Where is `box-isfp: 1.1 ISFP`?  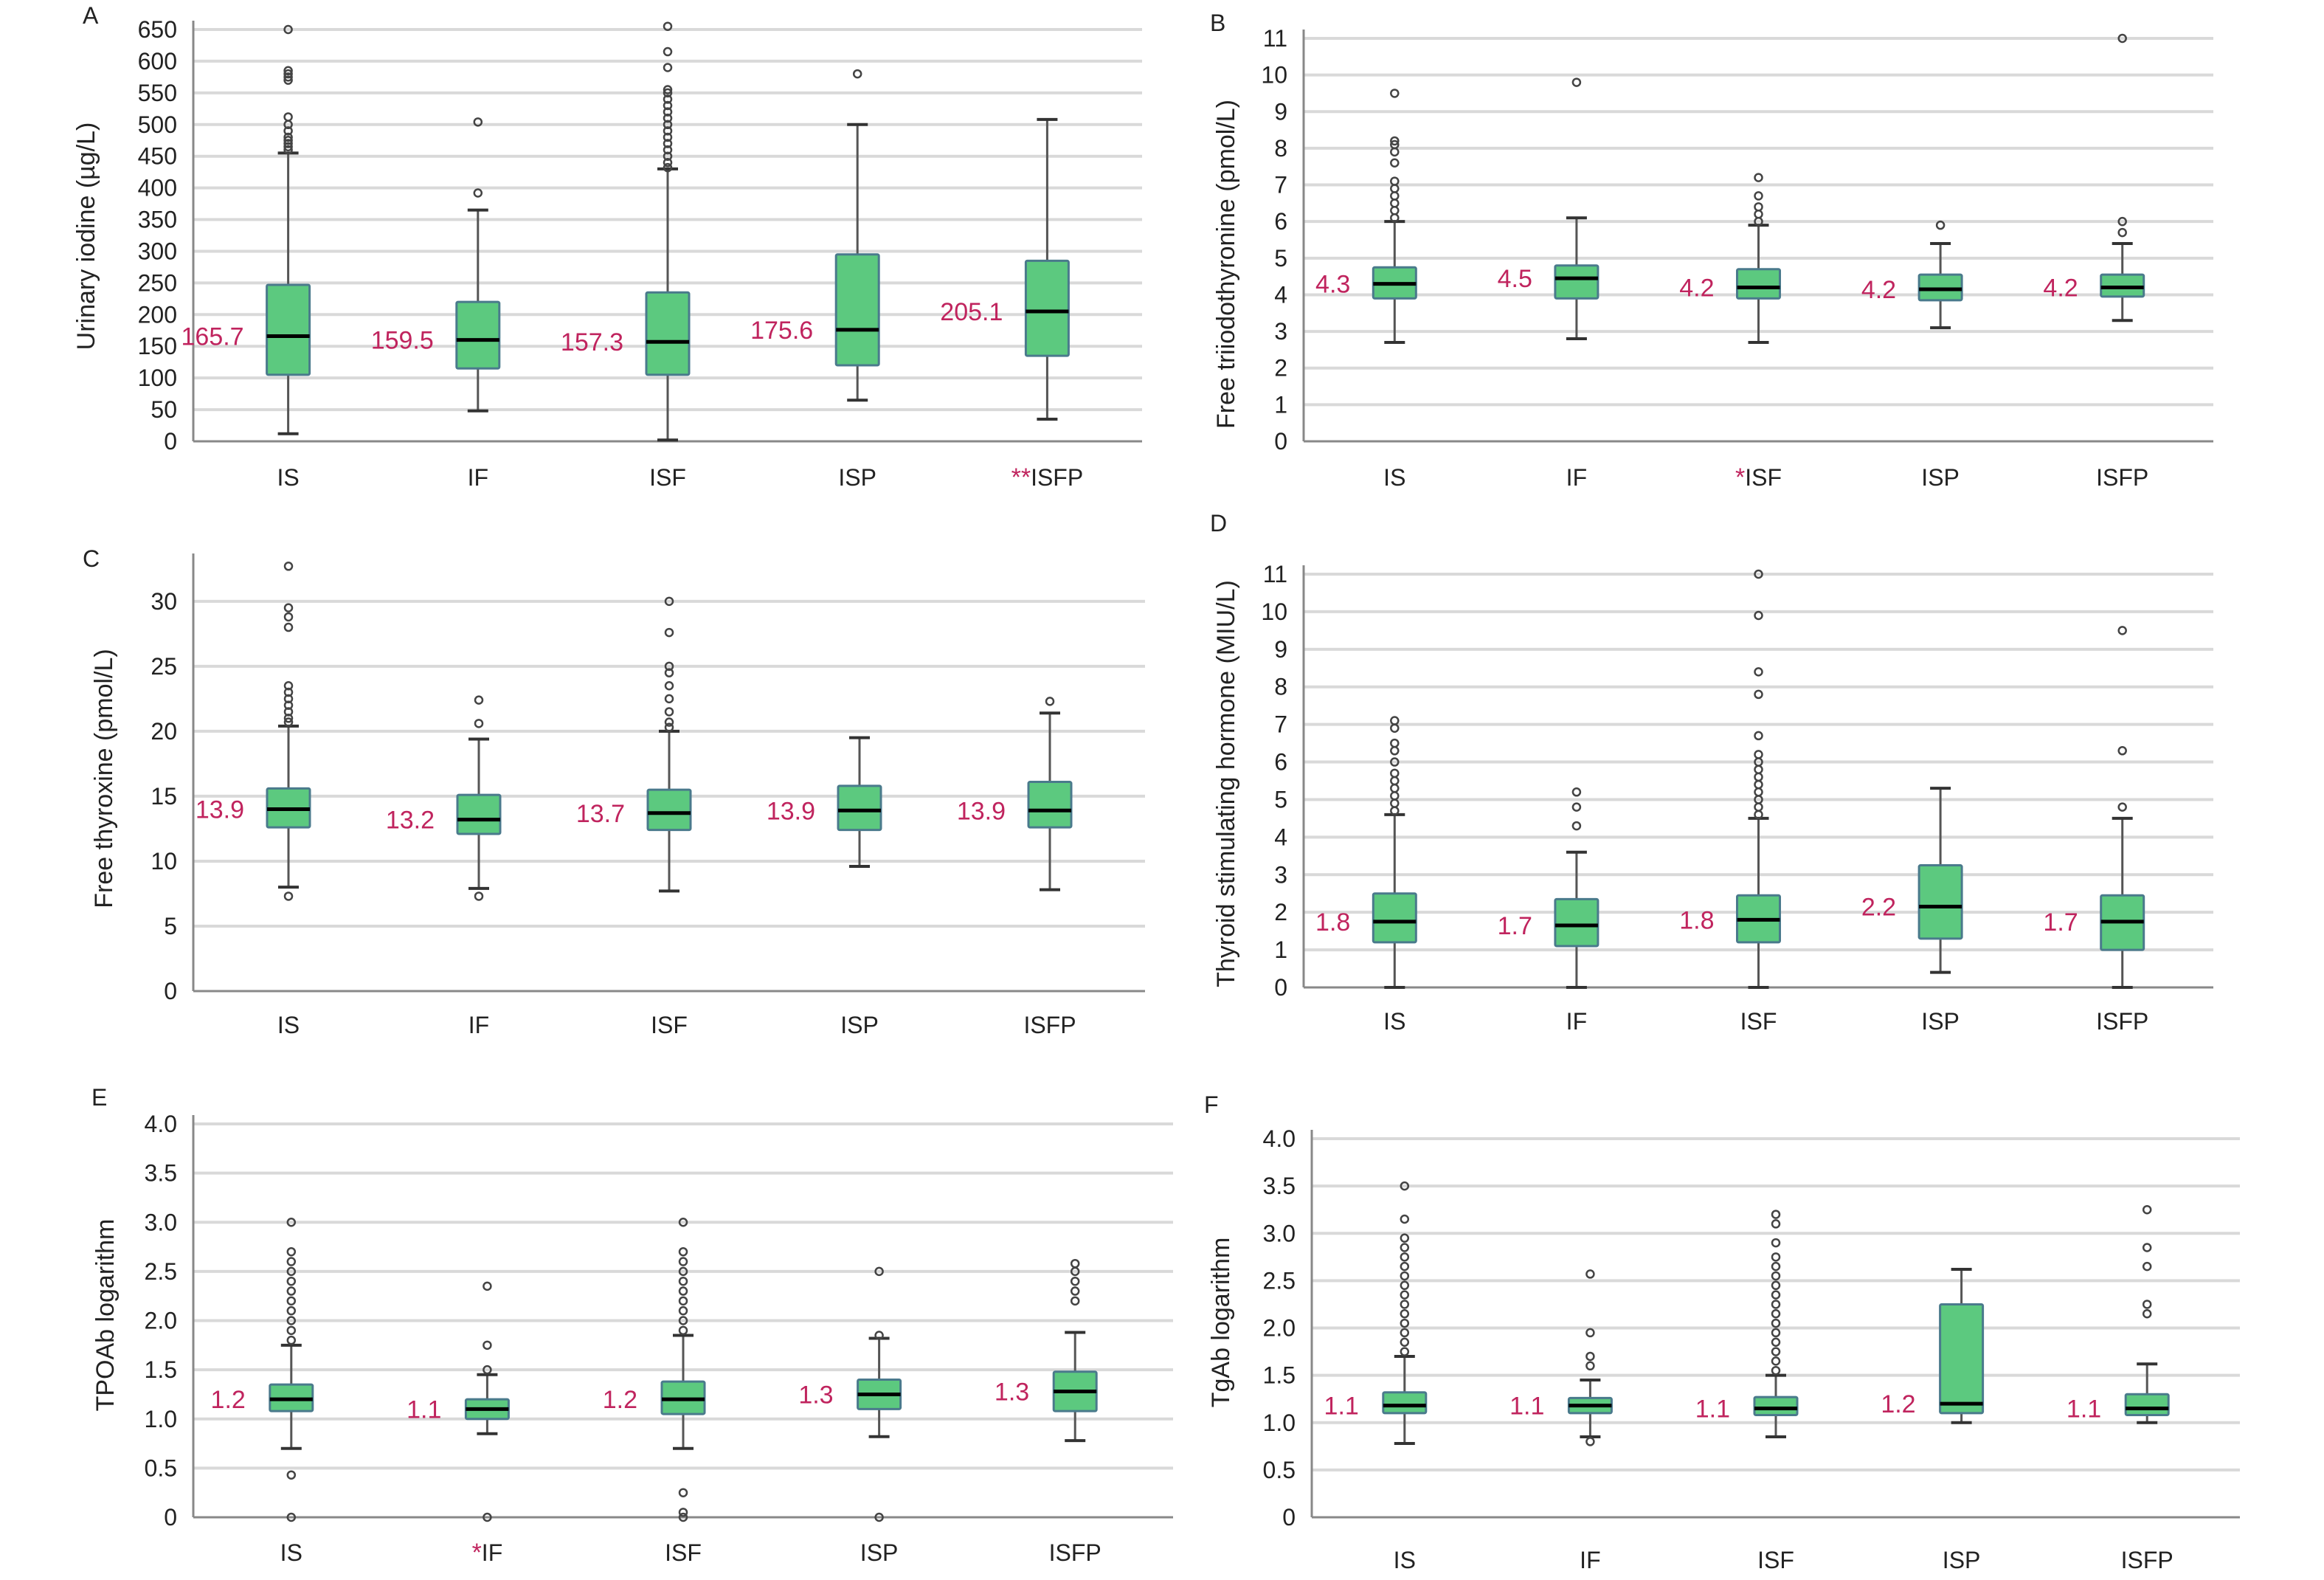
box-isfp: 1.1 ISFP is located at coordinates (2120, 1388).